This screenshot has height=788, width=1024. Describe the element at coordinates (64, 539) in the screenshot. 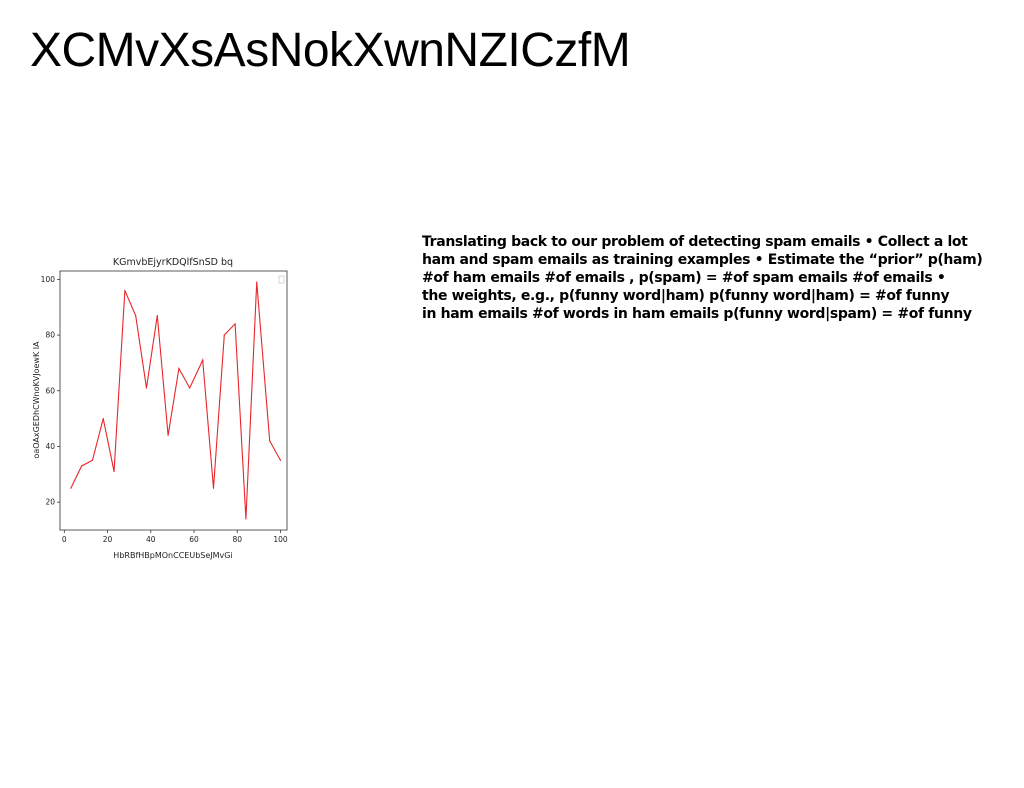

I see `x-tick-label: 0` at that location.